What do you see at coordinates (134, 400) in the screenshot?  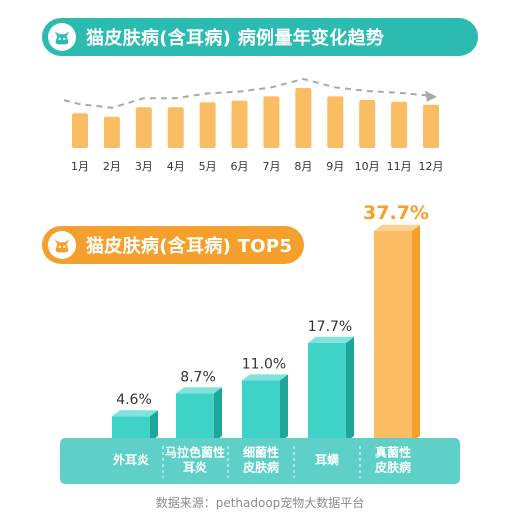 I see `top5-value-label: 4.6%` at bounding box center [134, 400].